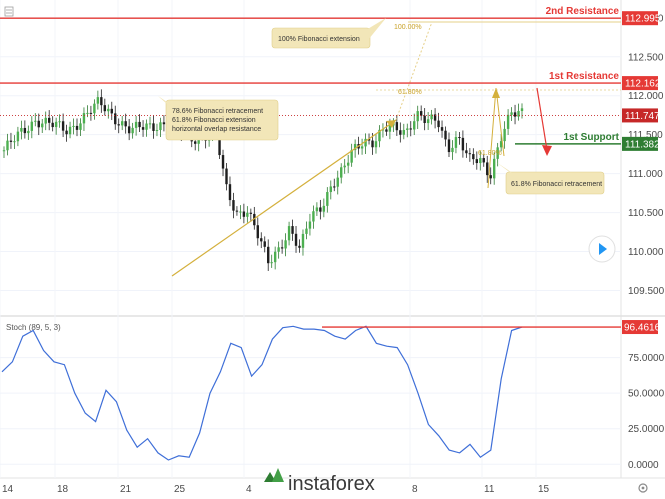  What do you see at coordinates (646, 394) in the screenshot?
I see `stoch-tick-label: 50.0000` at bounding box center [646, 394].